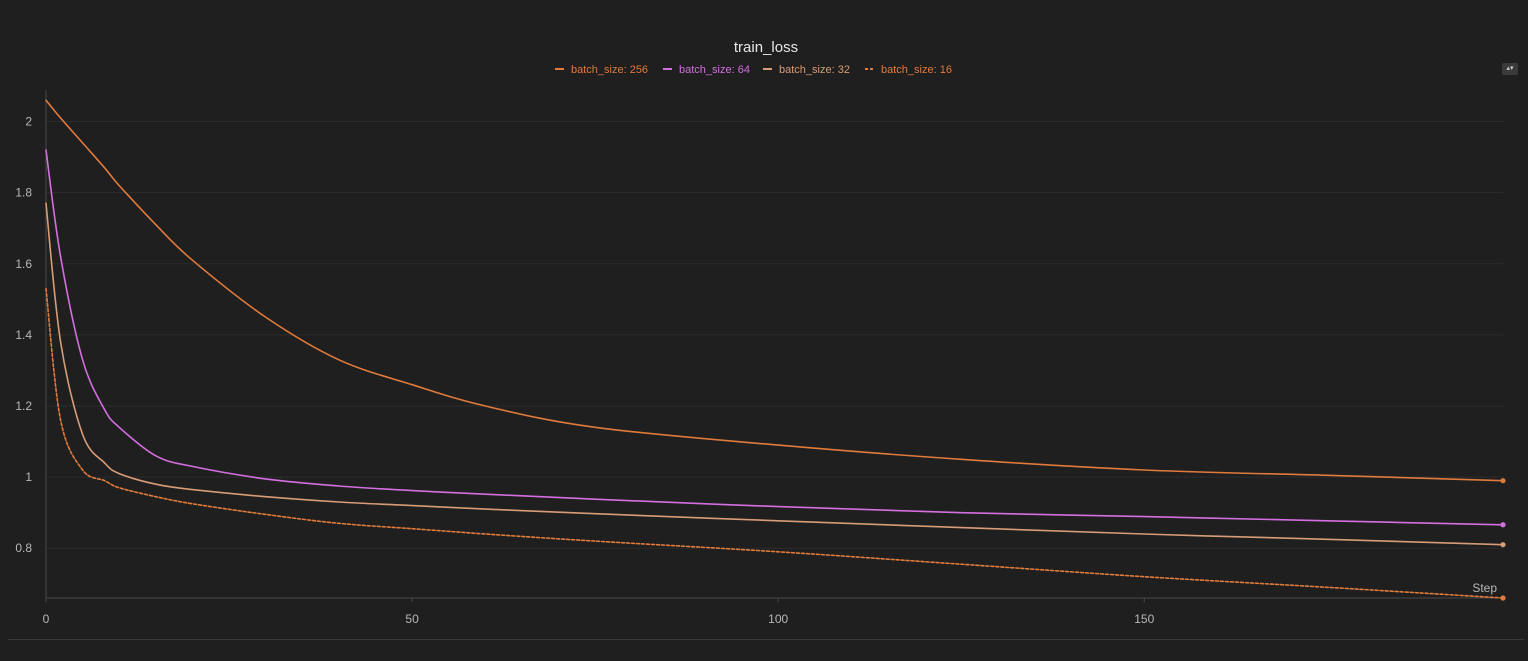 This screenshot has height=661, width=1528. What do you see at coordinates (916, 70) in the screenshot?
I see `legend-item-label: batch_size: 16` at bounding box center [916, 70].